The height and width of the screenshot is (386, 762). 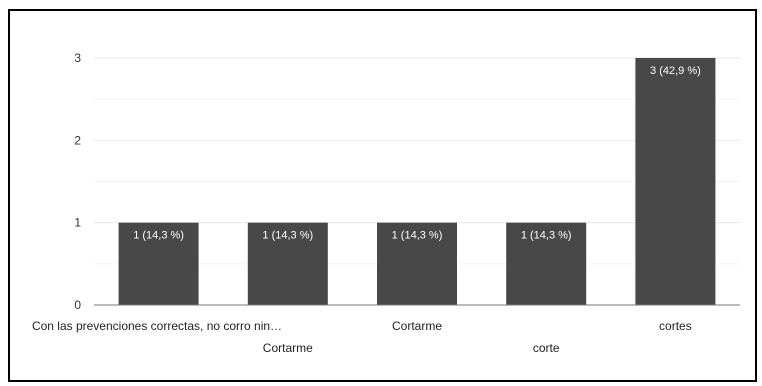 I want to click on y-tick-label: 3, so click(x=77, y=58).